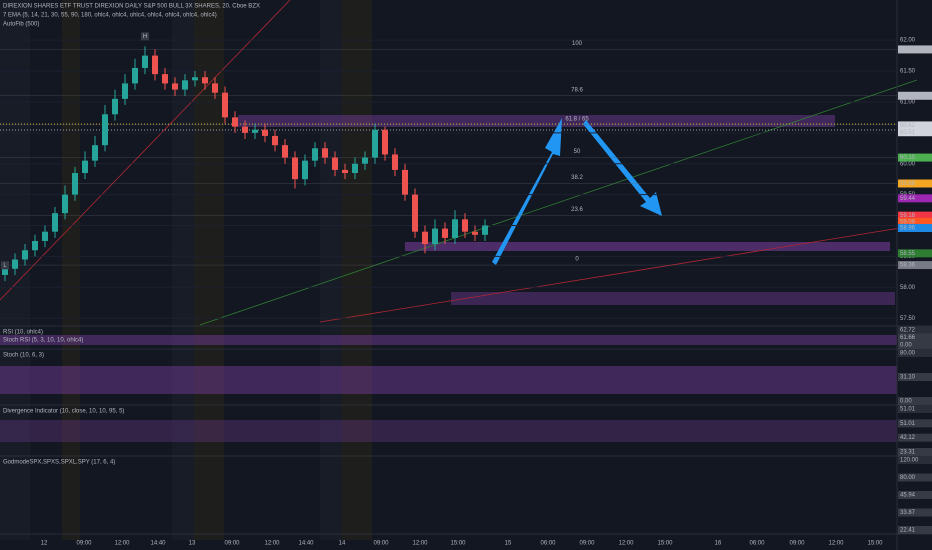 The width and height of the screenshot is (932, 550). I want to click on y-tick-label: 62.00, so click(908, 41).